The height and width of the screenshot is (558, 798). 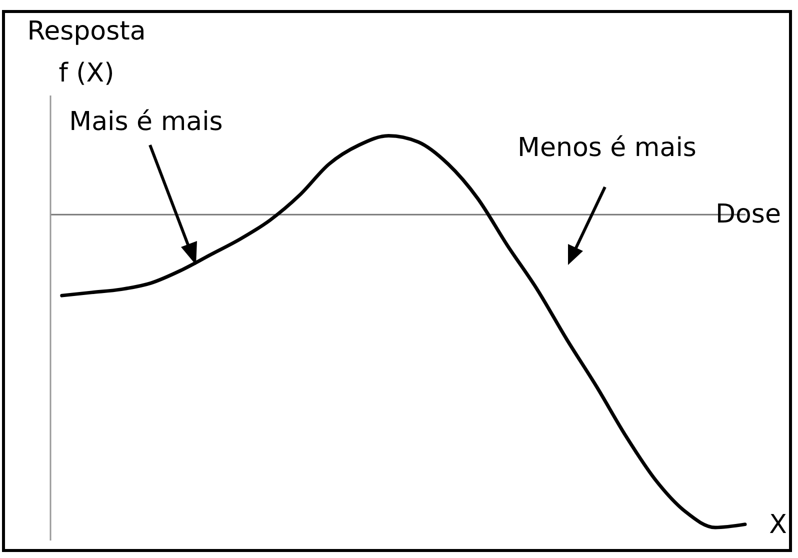 What do you see at coordinates (778, 525) in the screenshot?
I see `text: X` at bounding box center [778, 525].